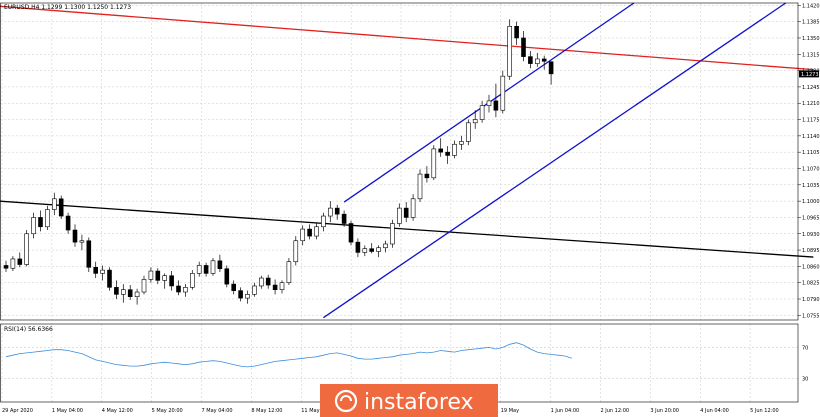 The height and width of the screenshot is (417, 820). Describe the element at coordinates (811, 300) in the screenshot. I see `y-tick-label: 1.0790` at that location.